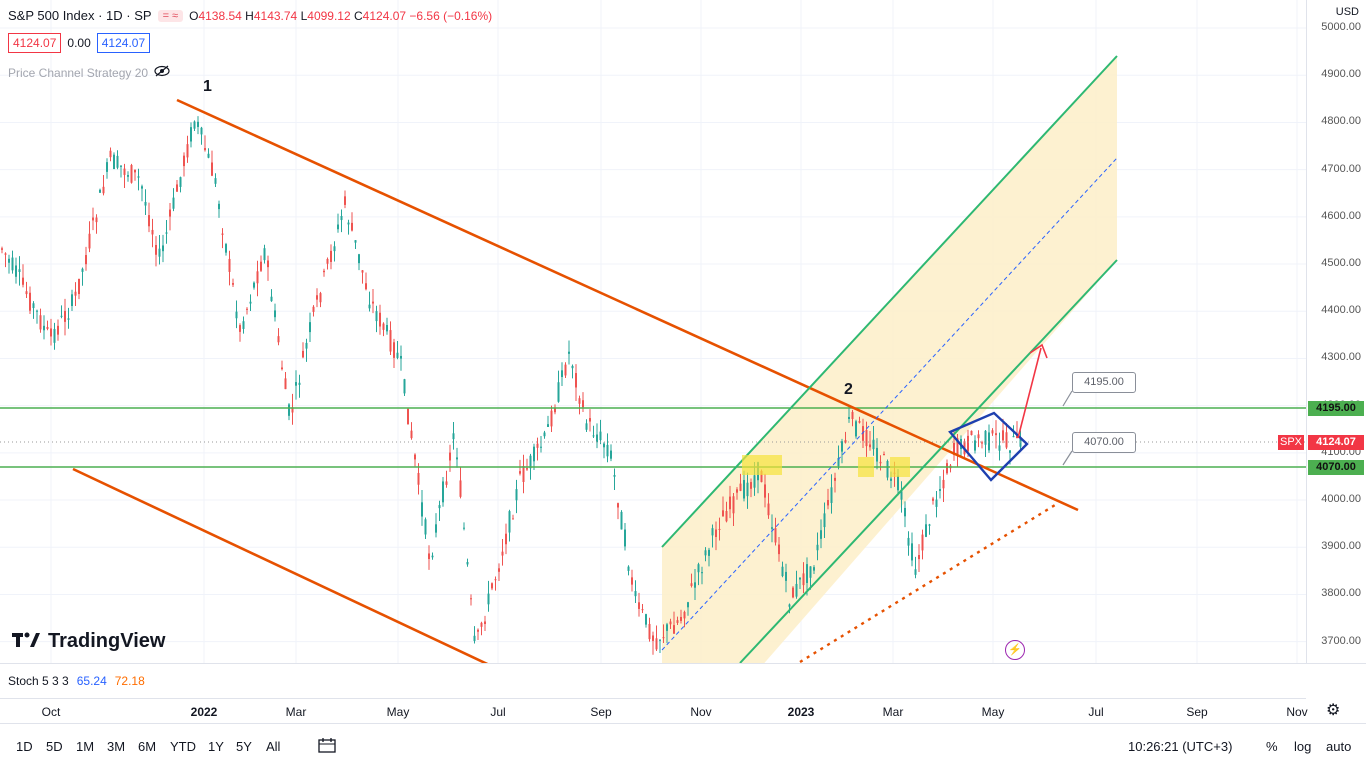 The width and height of the screenshot is (1366, 769). Describe the element at coordinates (1333, 710) in the screenshot. I see `gear-icon: ⚙` at that location.